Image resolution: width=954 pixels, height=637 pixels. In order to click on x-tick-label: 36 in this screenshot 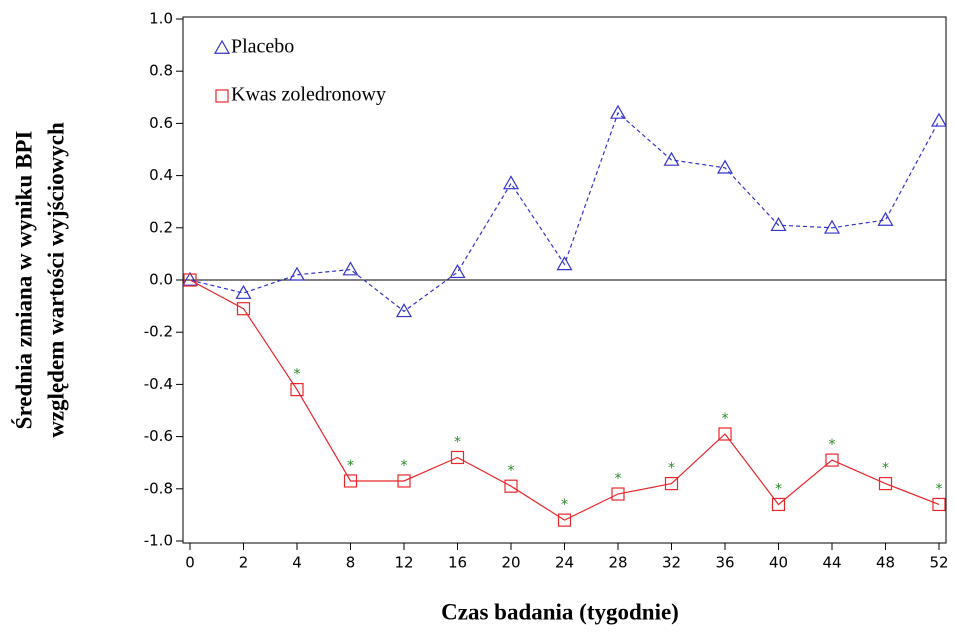, I will do `click(724, 563)`.